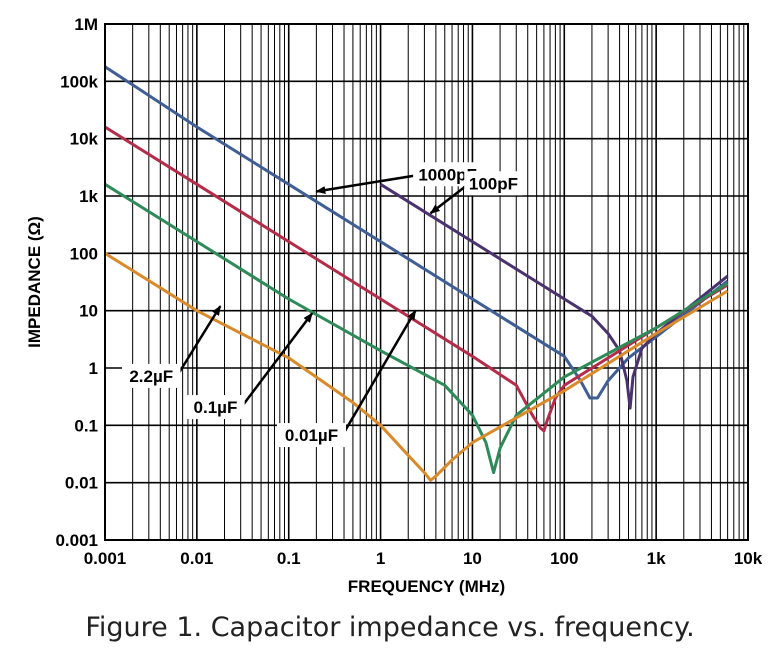 The height and width of the screenshot is (655, 780). I want to click on y-tick-label: 1k, so click(88, 196).